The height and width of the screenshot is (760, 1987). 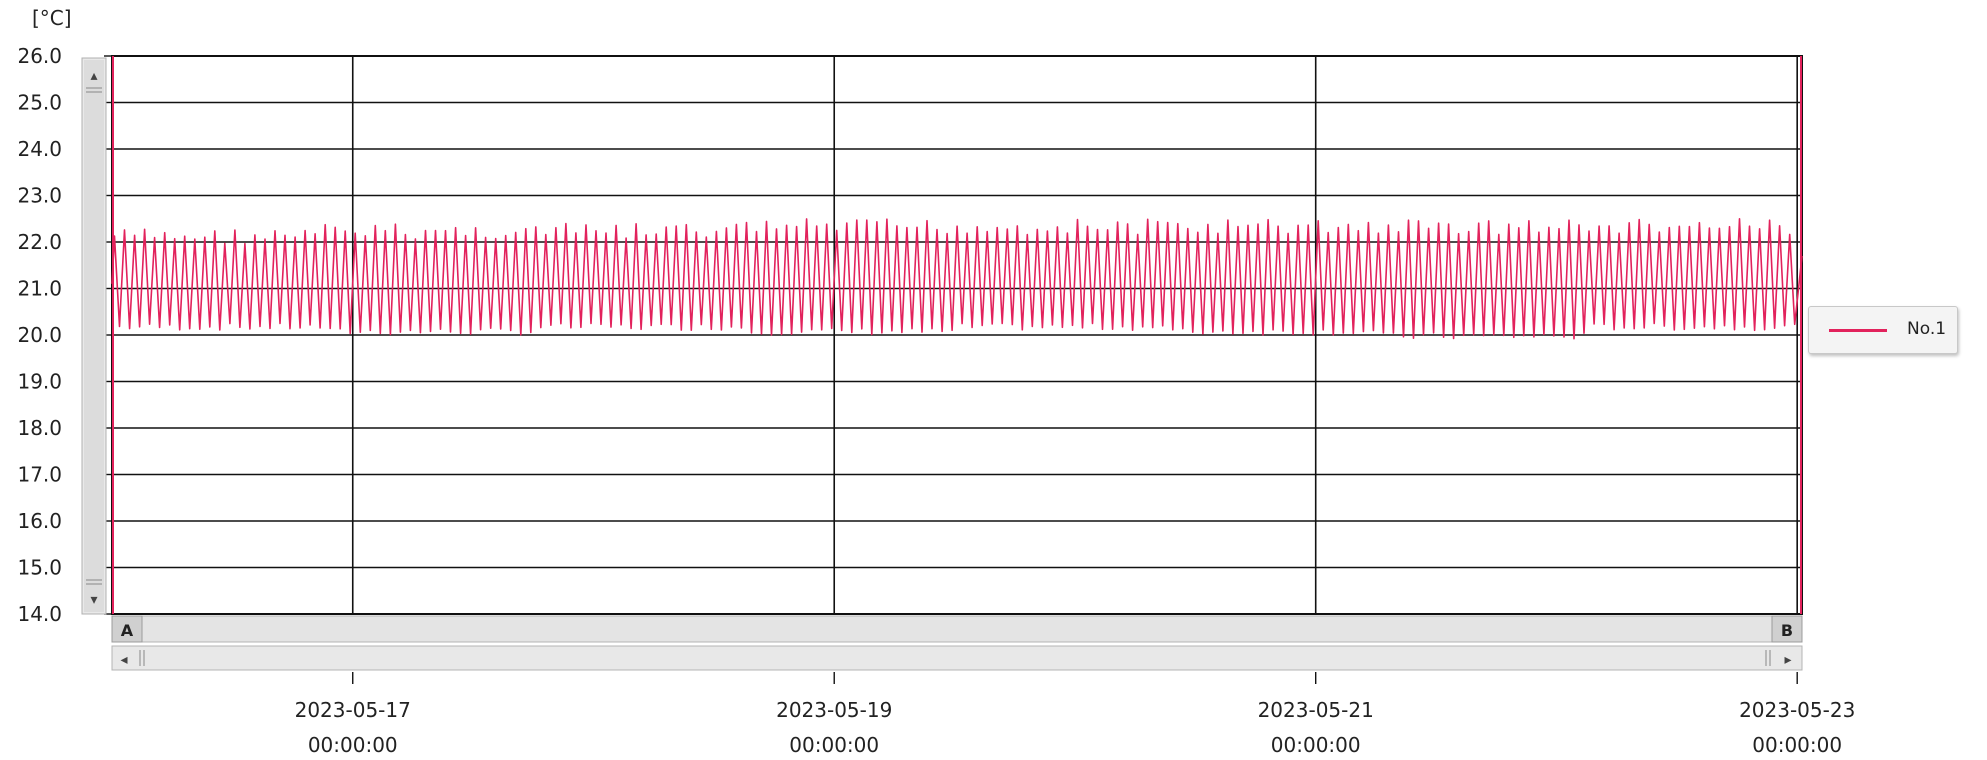 What do you see at coordinates (957, 279) in the screenshot?
I see `series-line-no1` at bounding box center [957, 279].